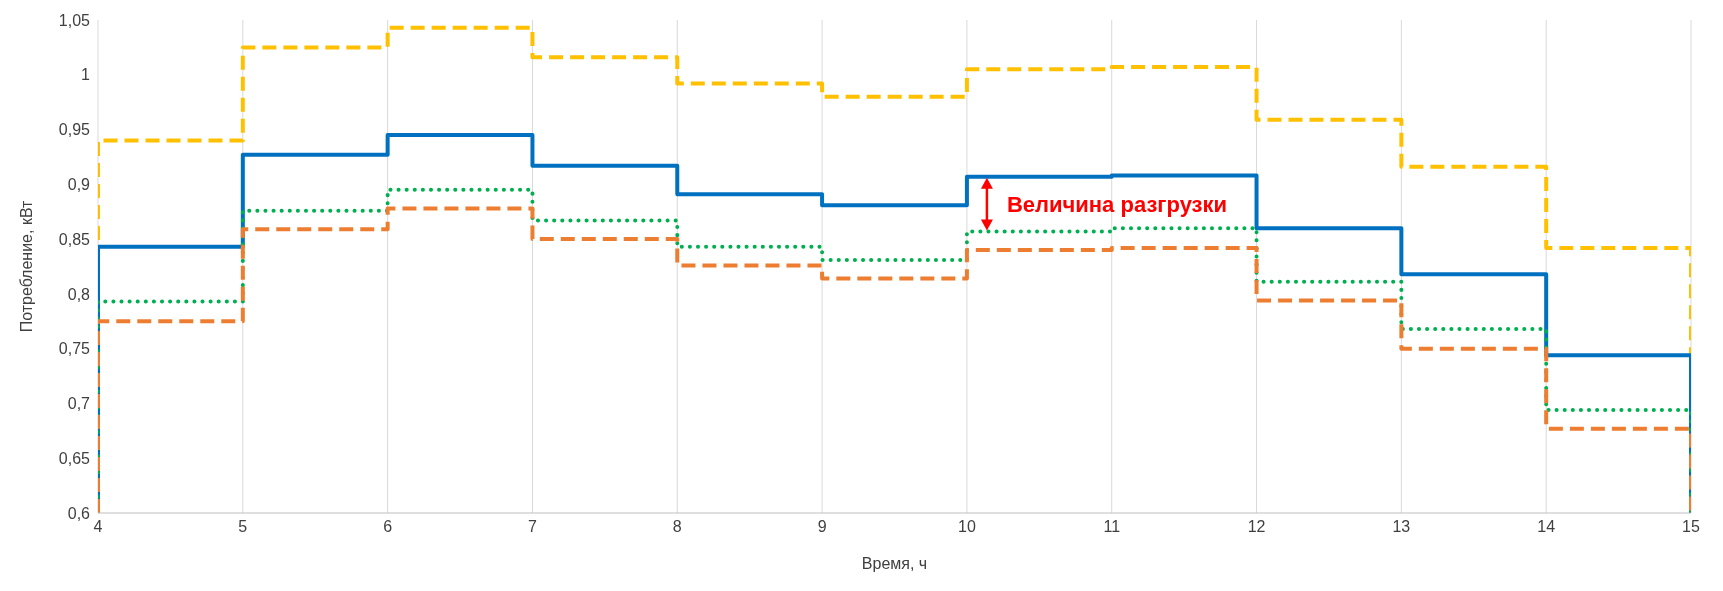  Describe the element at coordinates (79, 404) in the screenshot. I see `y-tick-label: 0,7` at that location.